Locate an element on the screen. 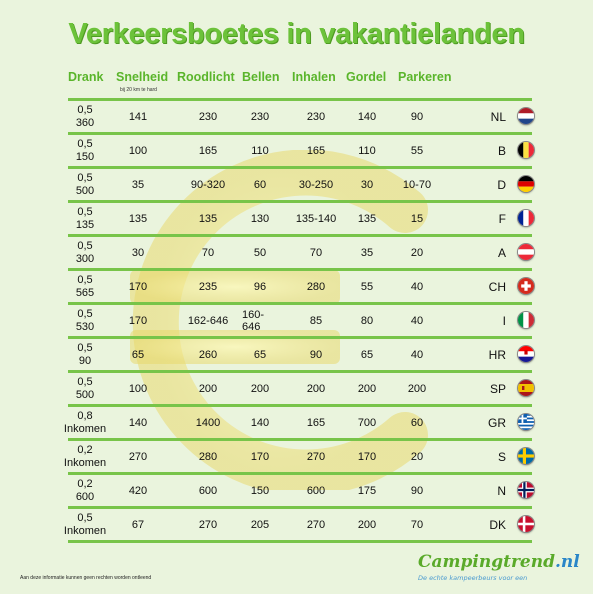 Image resolution: width=593 pixels, height=594 pixels. cell-snelheid: 135 is located at coordinates (138, 218).